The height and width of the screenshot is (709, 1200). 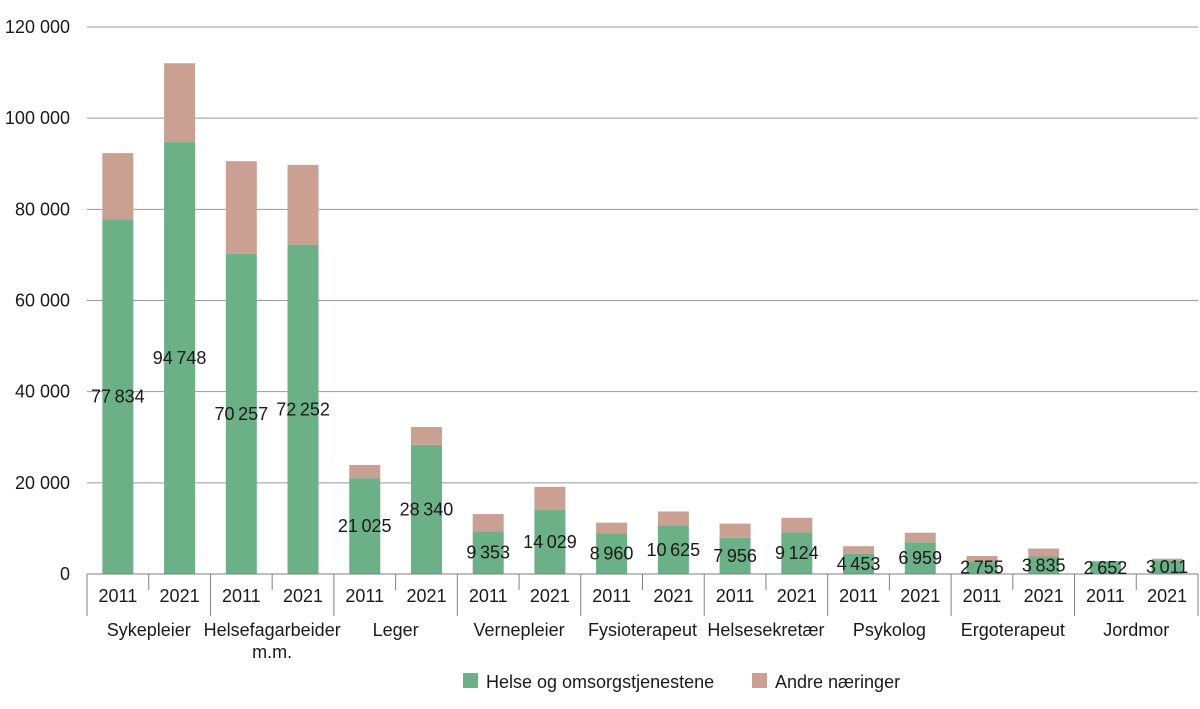 I want to click on x-category-label: Leger, so click(x=396, y=630).